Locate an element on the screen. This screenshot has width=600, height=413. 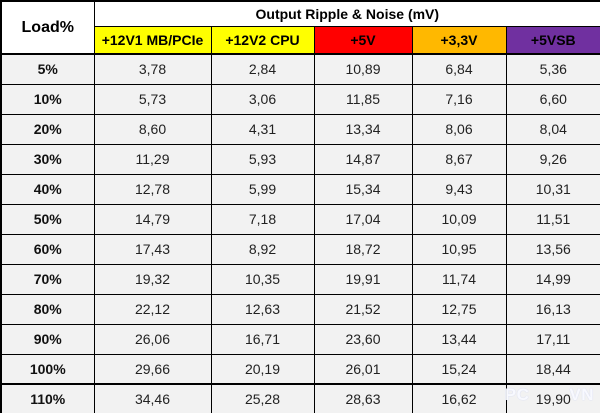
load-cell: 50% is located at coordinates (47, 219).